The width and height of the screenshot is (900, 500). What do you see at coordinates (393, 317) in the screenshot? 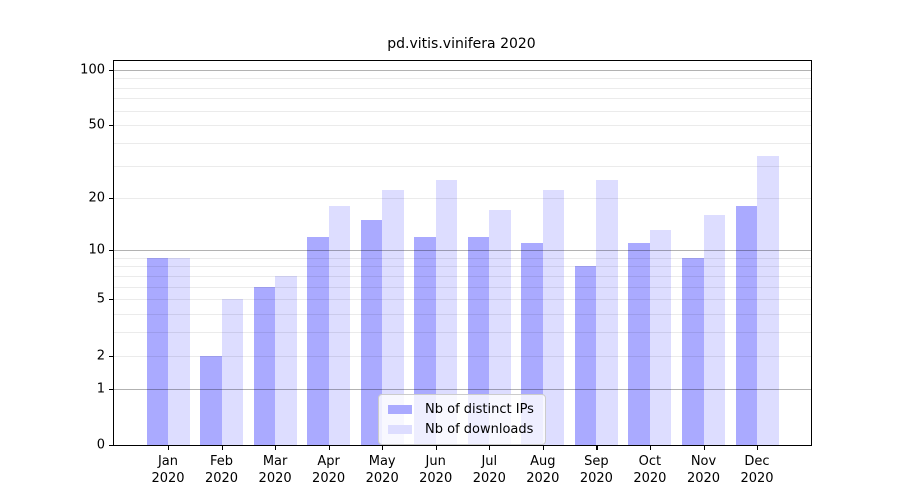
I see `bar-downloads-may` at bounding box center [393, 317].